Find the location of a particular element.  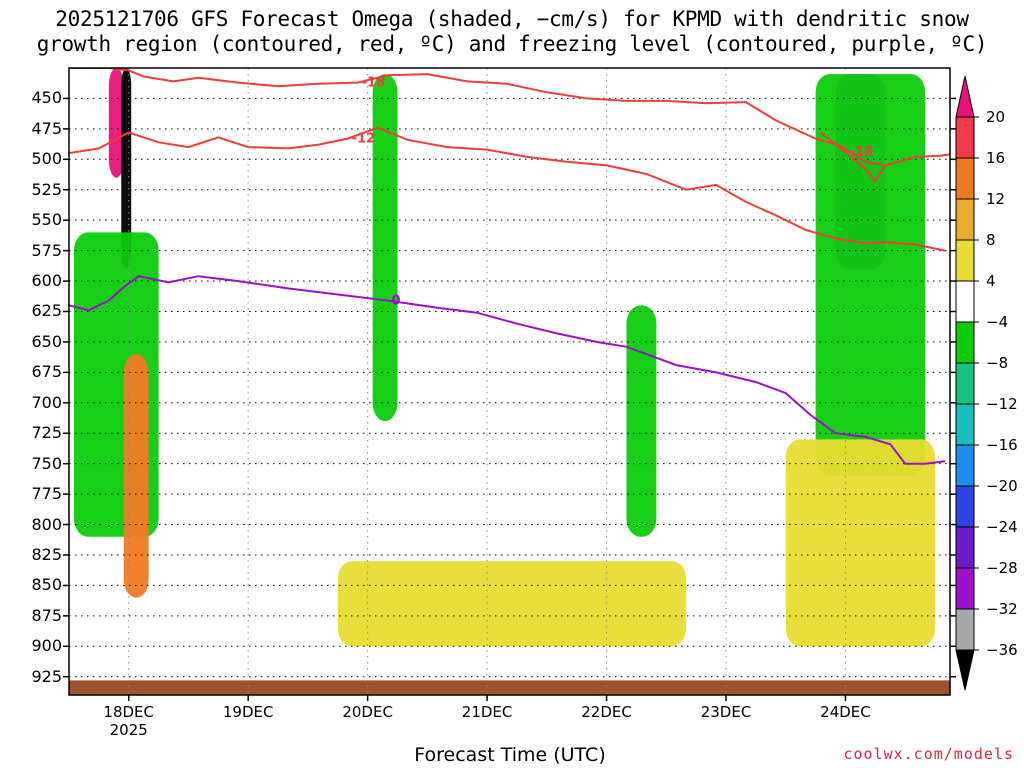

colorbar-tick-label: −24 is located at coordinates (1002, 527).